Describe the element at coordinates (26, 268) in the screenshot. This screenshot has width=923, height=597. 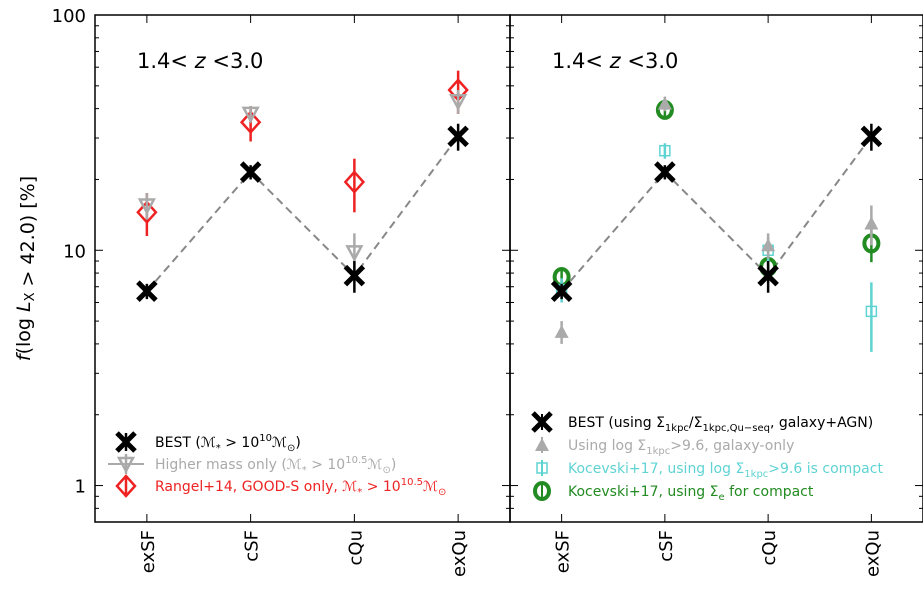
I see `y-axis-label: f(log LX > 42.0) [%]` at that location.